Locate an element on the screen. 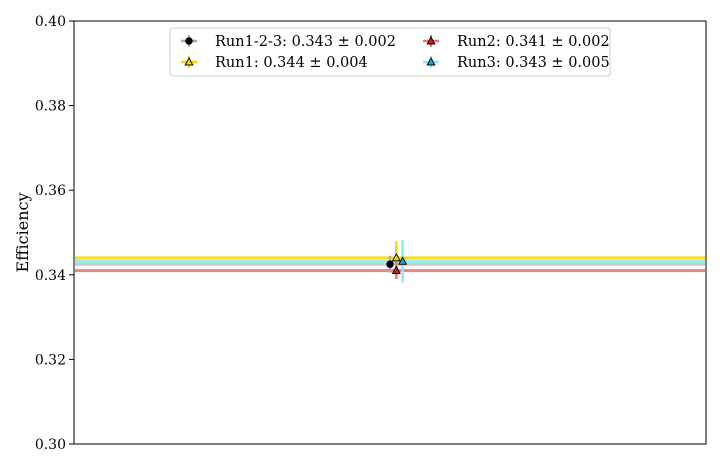 The height and width of the screenshot is (468, 720). y-tick-label: 0.34 is located at coordinates (50, 276).